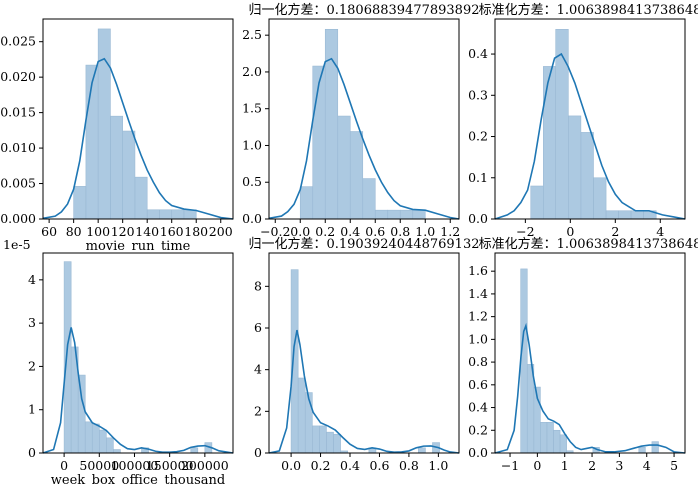  Describe the element at coordinates (170, 465) in the screenshot. I see `x-tick-label: 150000` at that location.